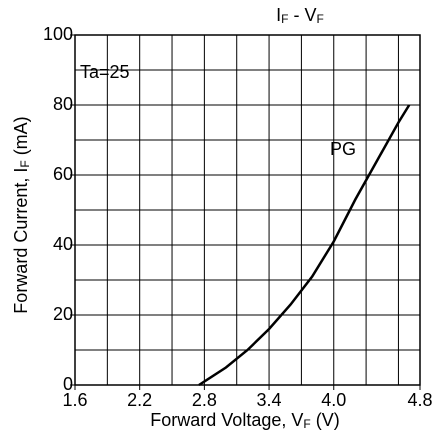 Image resolution: width=435 pixels, height=439 pixels. What do you see at coordinates (343, 149) in the screenshot?
I see `series-label: PG` at bounding box center [343, 149].